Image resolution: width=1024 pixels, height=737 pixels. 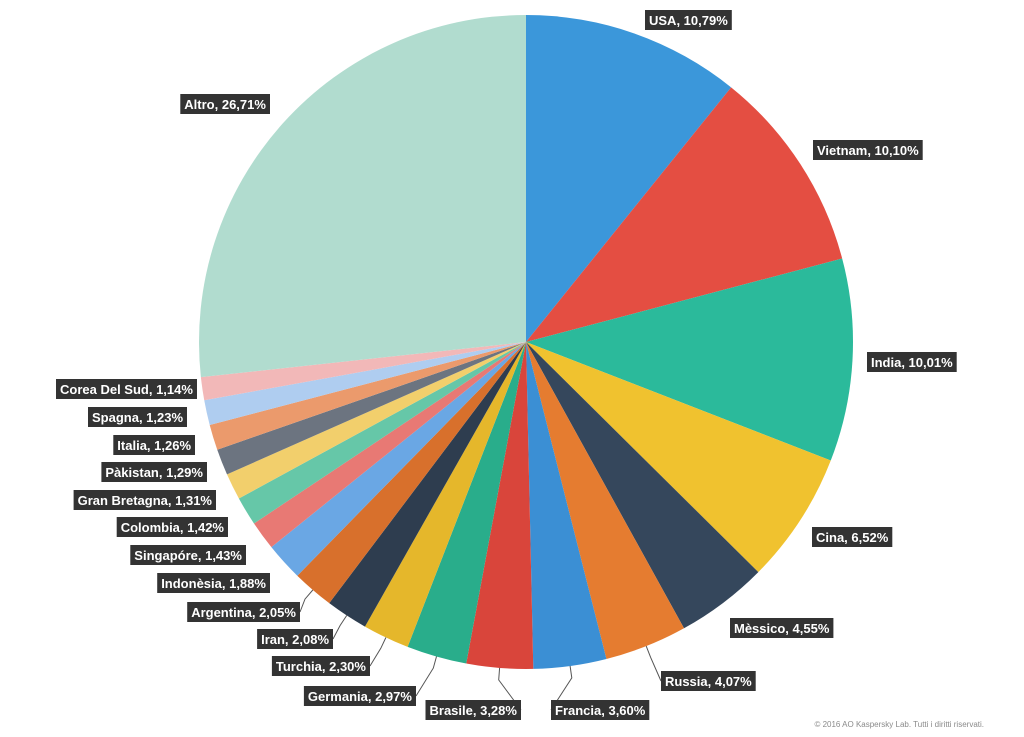 What do you see at coordinates (370, 681) in the screenshot?
I see `slice-label-germania: Germania, 2,97%` at bounding box center [370, 681].